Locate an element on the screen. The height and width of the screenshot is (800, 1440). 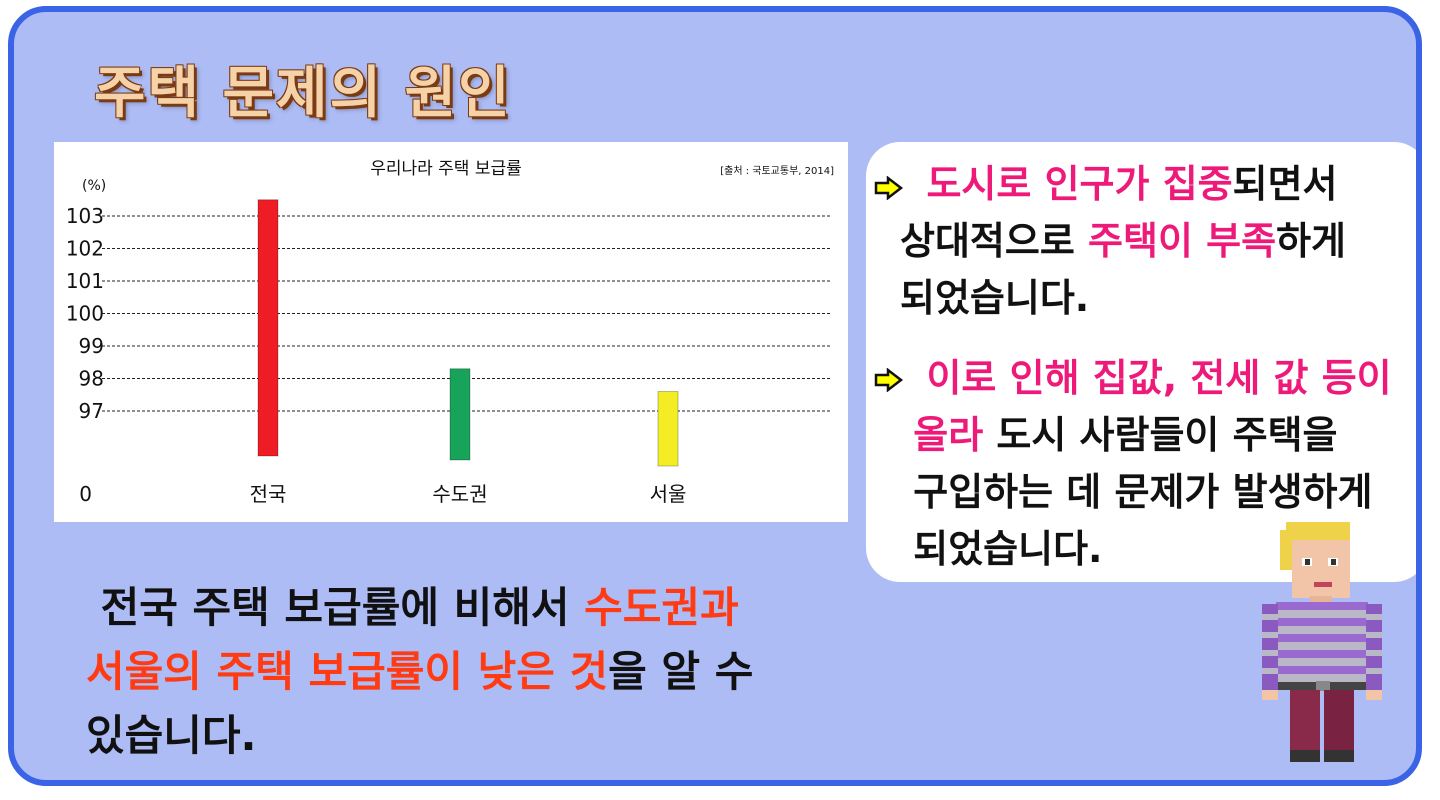
bullet-1-highlight-2: 주택이 부족 is located at coordinates (1182, 241).